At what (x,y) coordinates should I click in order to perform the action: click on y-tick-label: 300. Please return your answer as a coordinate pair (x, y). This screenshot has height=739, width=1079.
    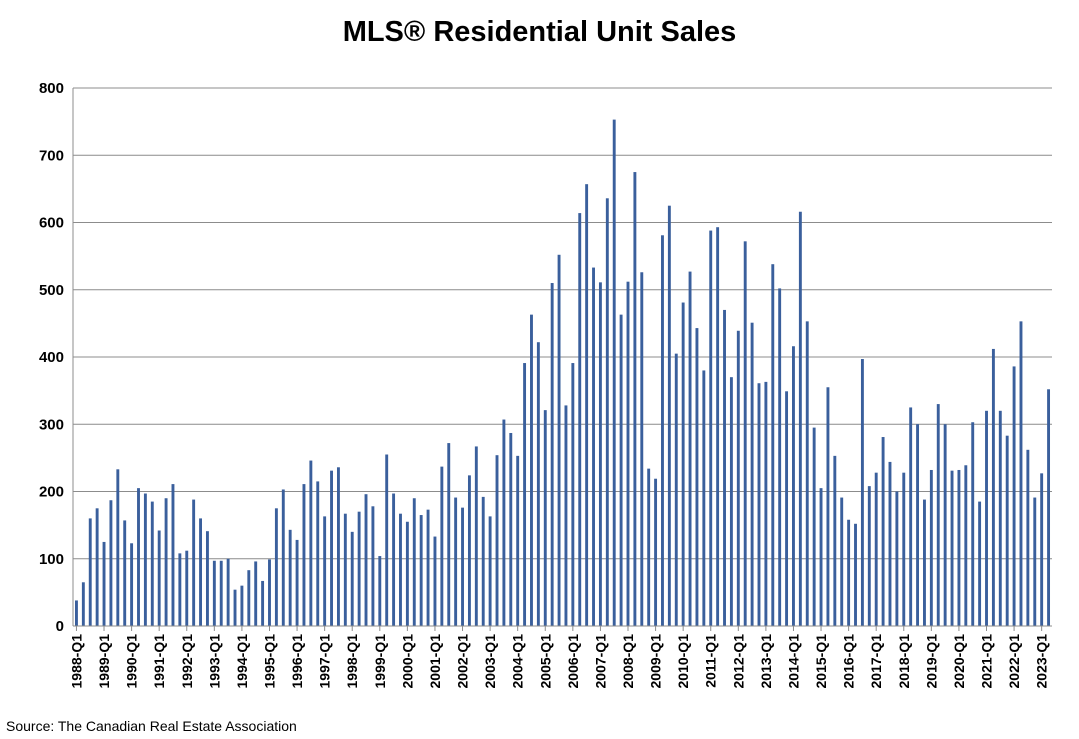
    Looking at the image, I should click on (51, 424).